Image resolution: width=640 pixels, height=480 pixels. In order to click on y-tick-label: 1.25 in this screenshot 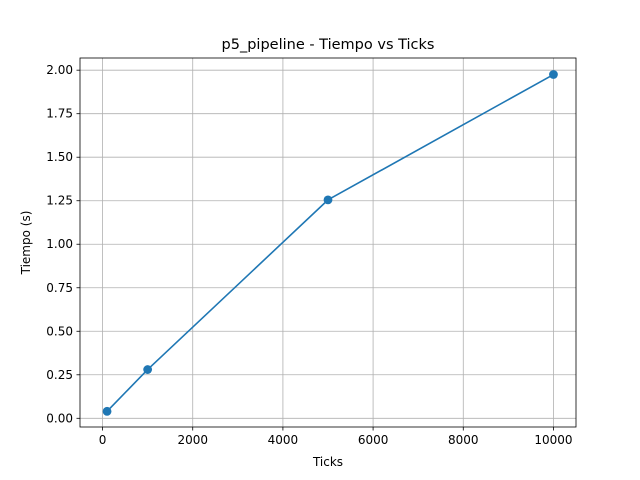, I will do `click(59, 201)`.